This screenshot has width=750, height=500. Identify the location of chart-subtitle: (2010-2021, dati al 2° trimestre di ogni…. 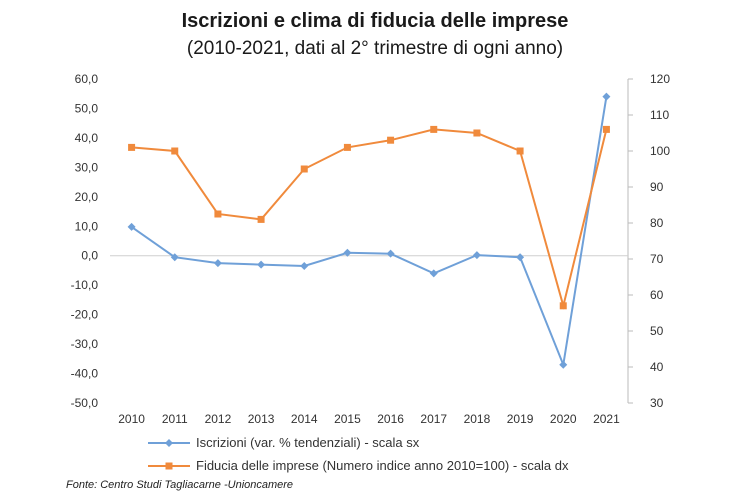
(375, 48).